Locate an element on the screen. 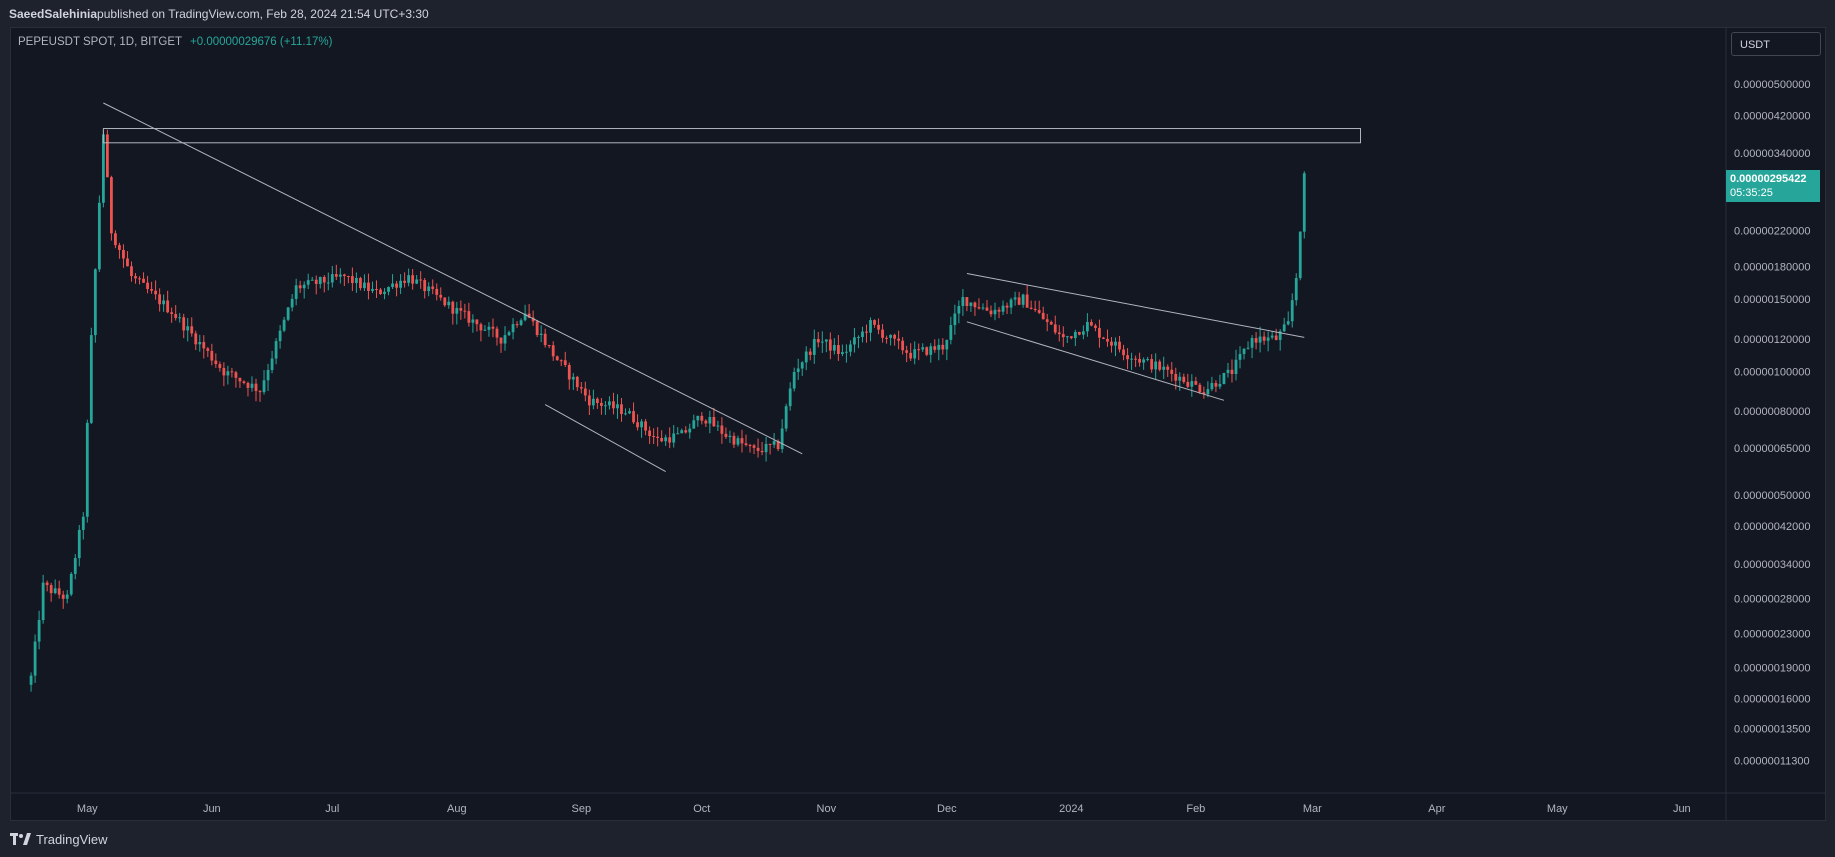 This screenshot has height=857, width=1835. trendline is located at coordinates (605, 438).